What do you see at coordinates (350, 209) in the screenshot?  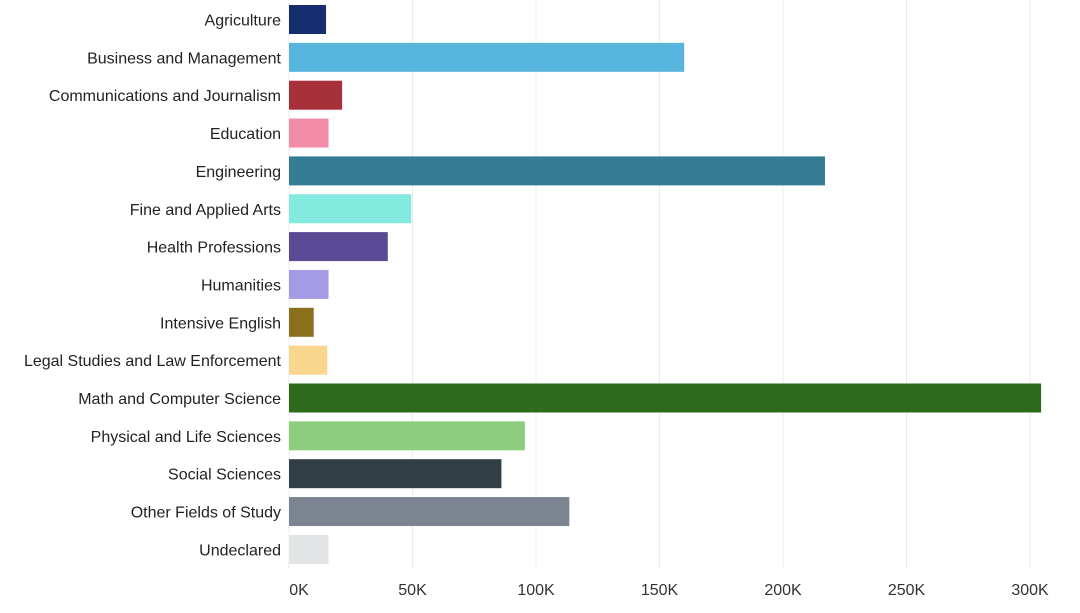 I see `bar-fine-and-applied-arts` at bounding box center [350, 209].